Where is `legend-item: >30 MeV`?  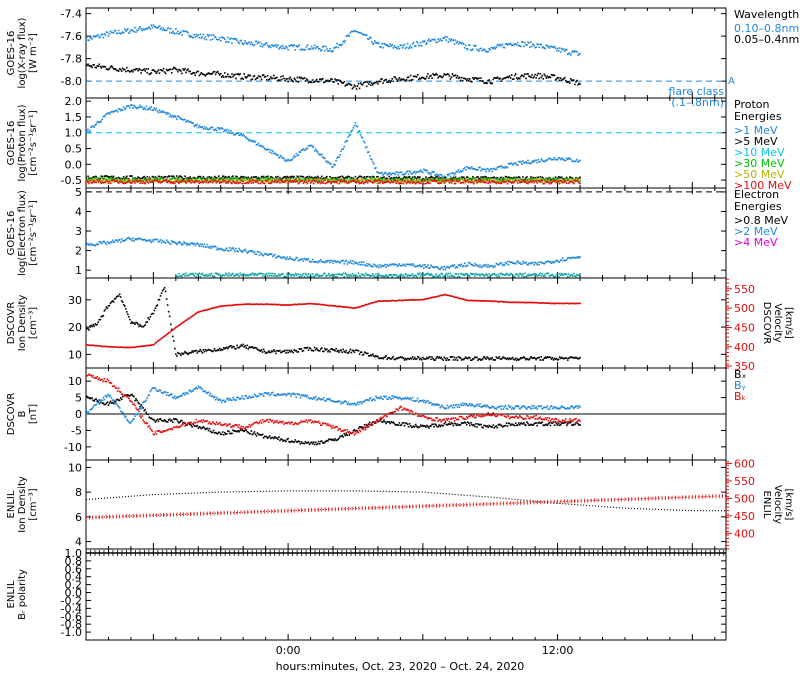 legend-item: >30 MeV is located at coordinates (759, 163).